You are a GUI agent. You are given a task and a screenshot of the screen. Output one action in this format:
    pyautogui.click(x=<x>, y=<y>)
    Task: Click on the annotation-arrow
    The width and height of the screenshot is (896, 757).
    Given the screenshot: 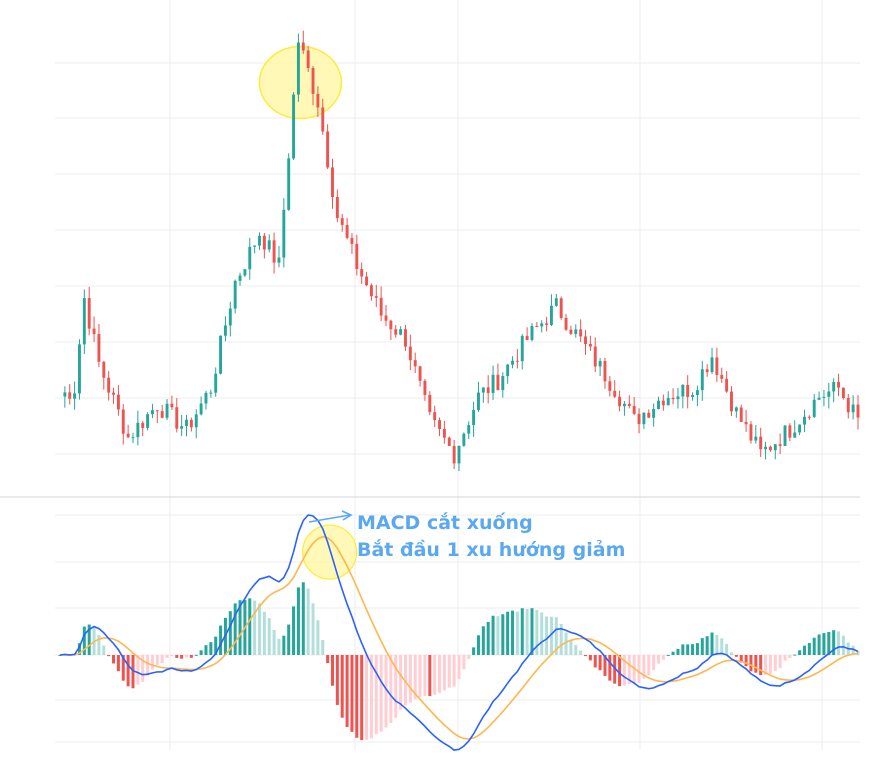 What is the action you would take?
    pyautogui.click(x=329, y=518)
    